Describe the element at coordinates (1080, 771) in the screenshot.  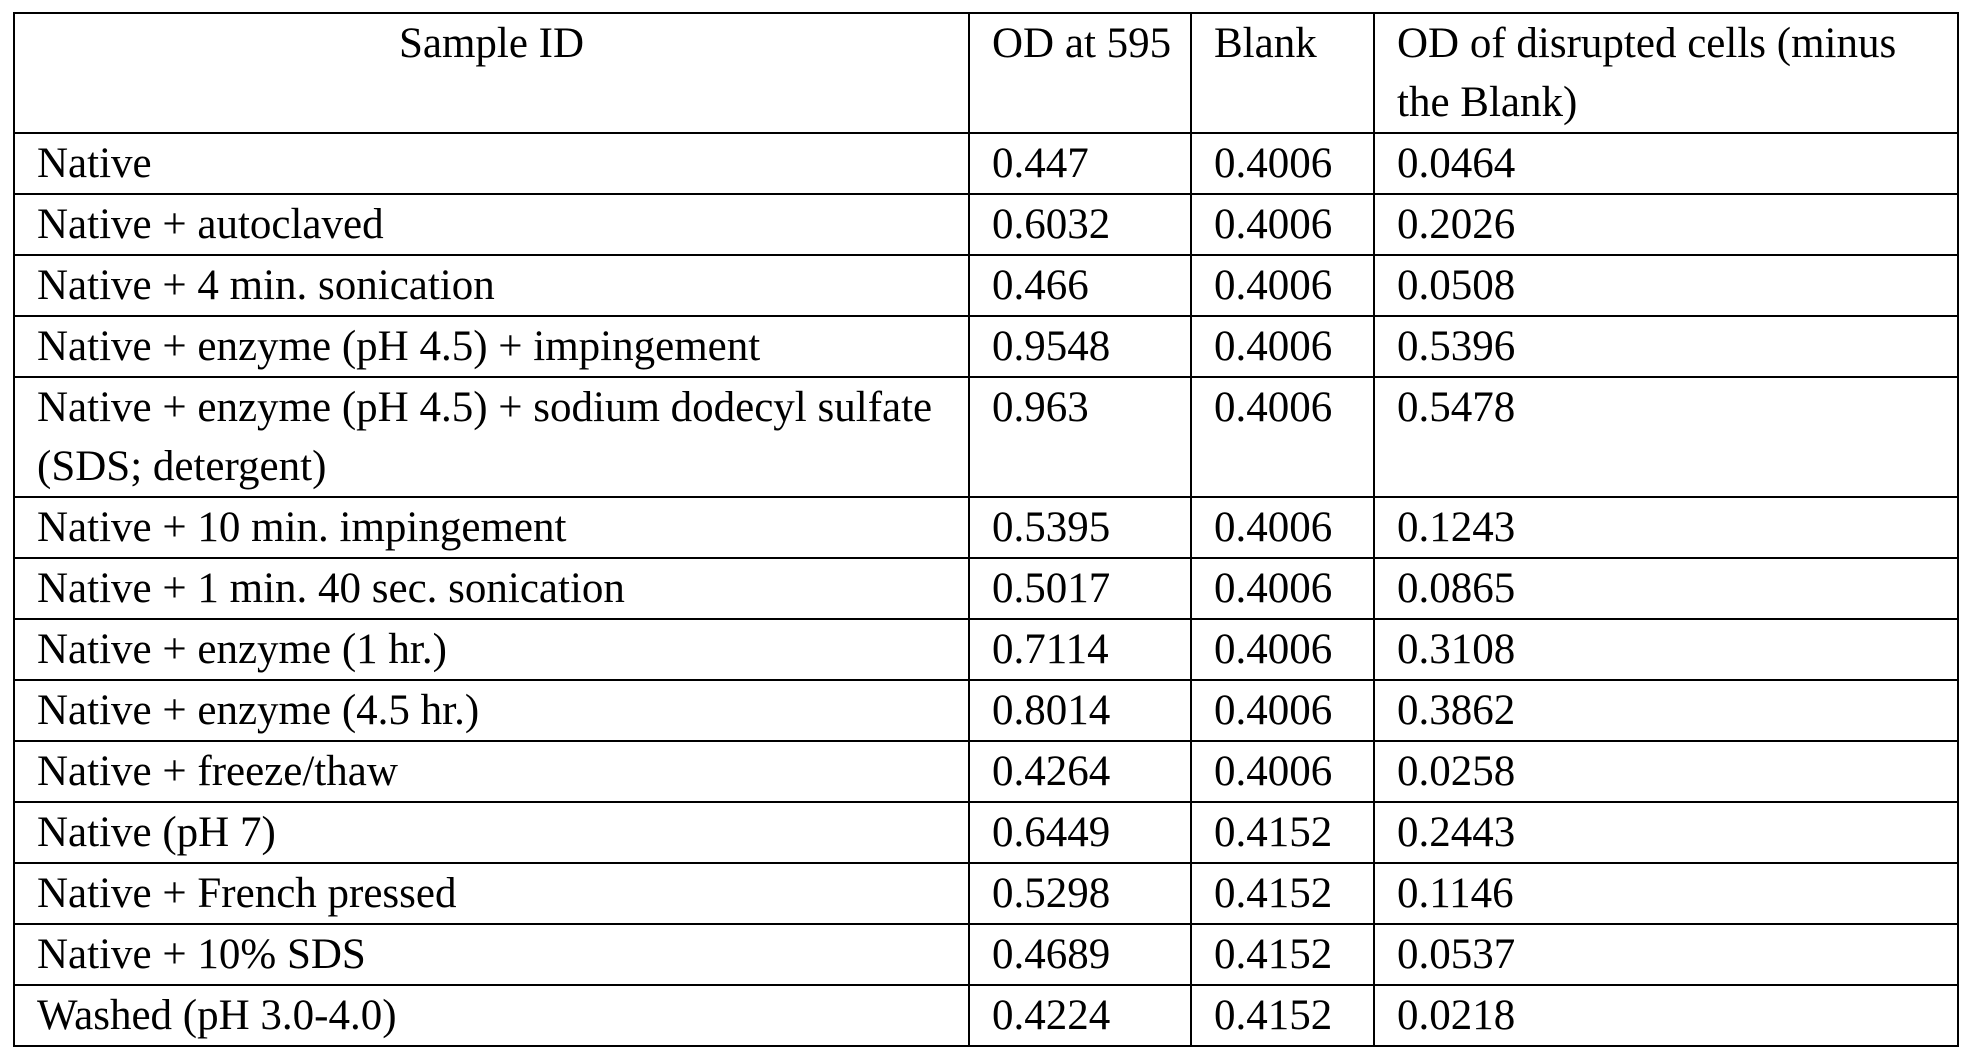
I see `value-cell: 0.4264` at that location.